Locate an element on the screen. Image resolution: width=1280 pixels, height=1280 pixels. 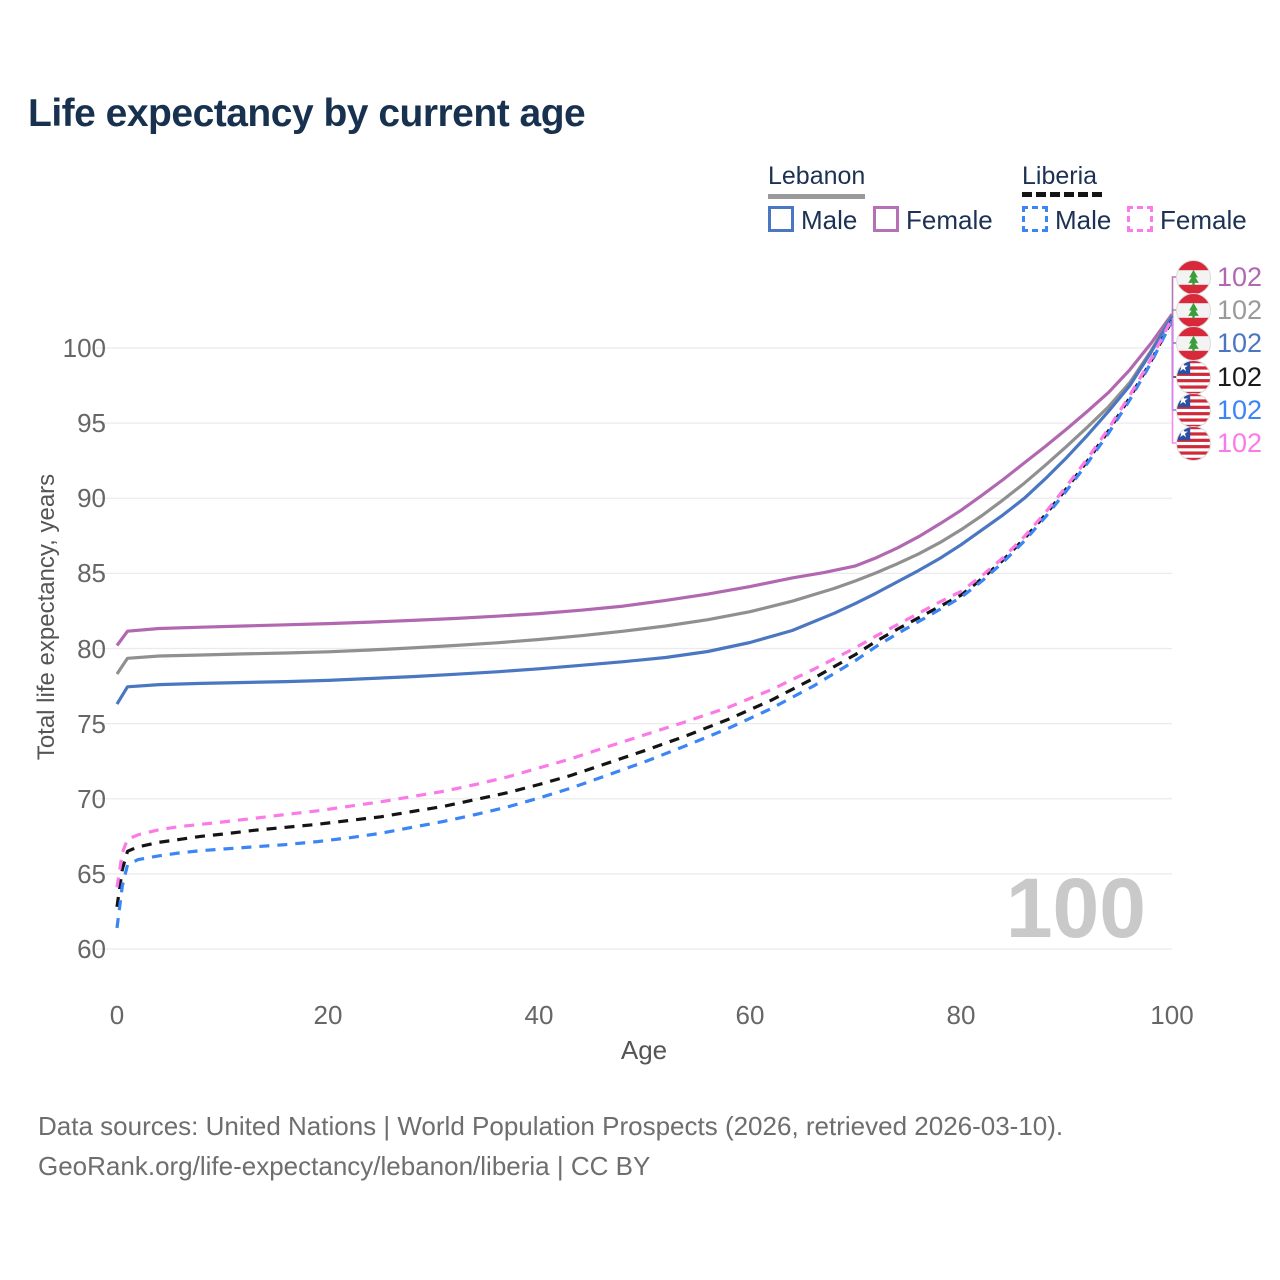
y-axis-tick-label: 90 is located at coordinates (91, 498).